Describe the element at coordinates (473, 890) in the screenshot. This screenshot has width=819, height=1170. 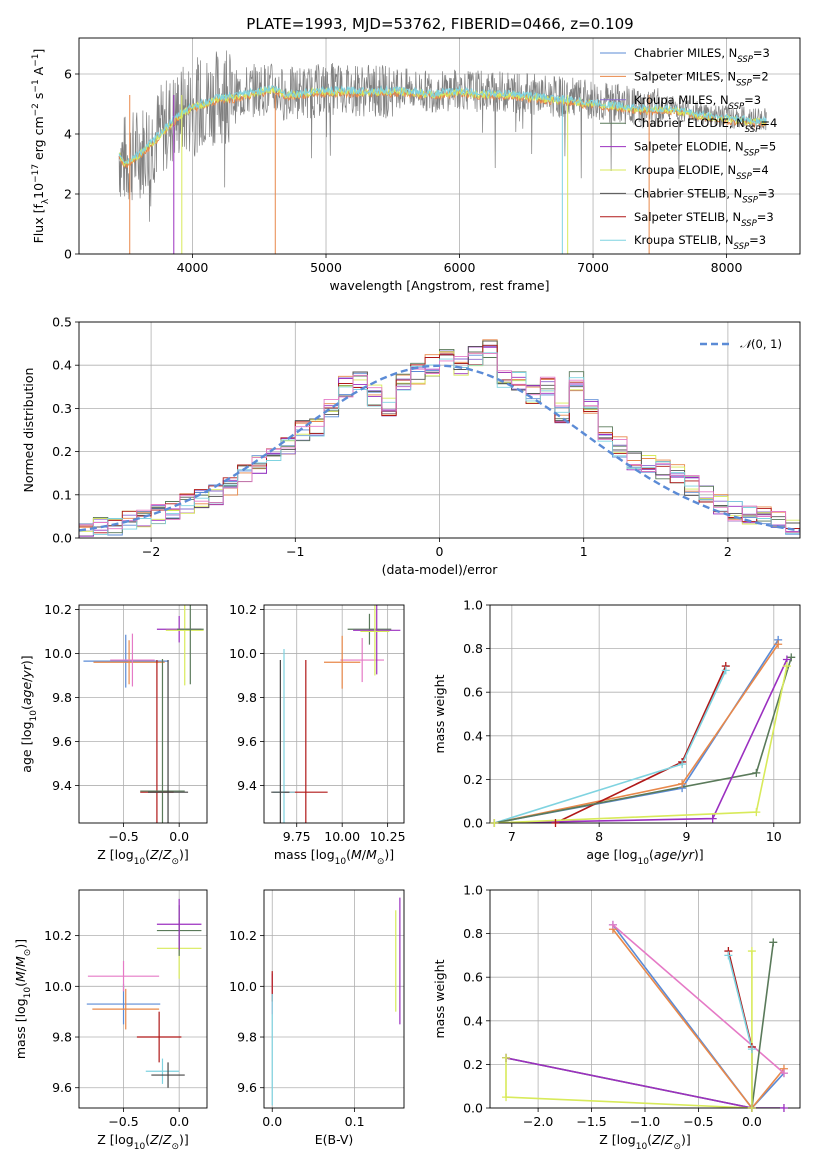
I see `y-tick-label: 1.0` at that location.